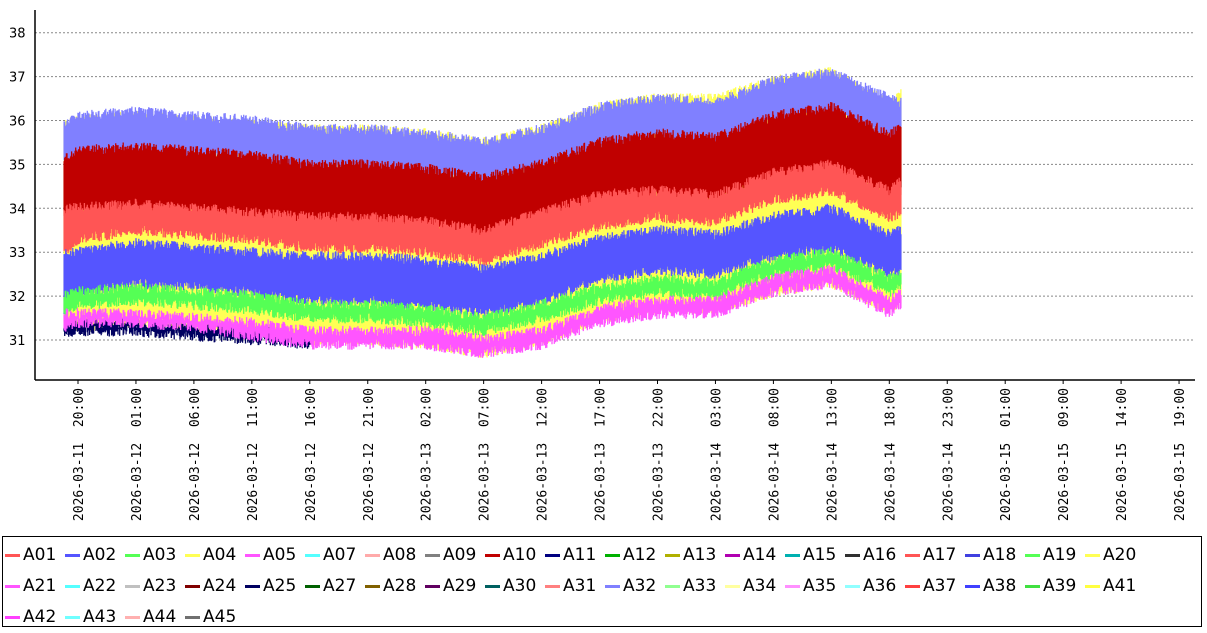 This screenshot has width=1207, height=633. What do you see at coordinates (695, 585) in the screenshot?
I see `legend-item: A33` at bounding box center [695, 585].